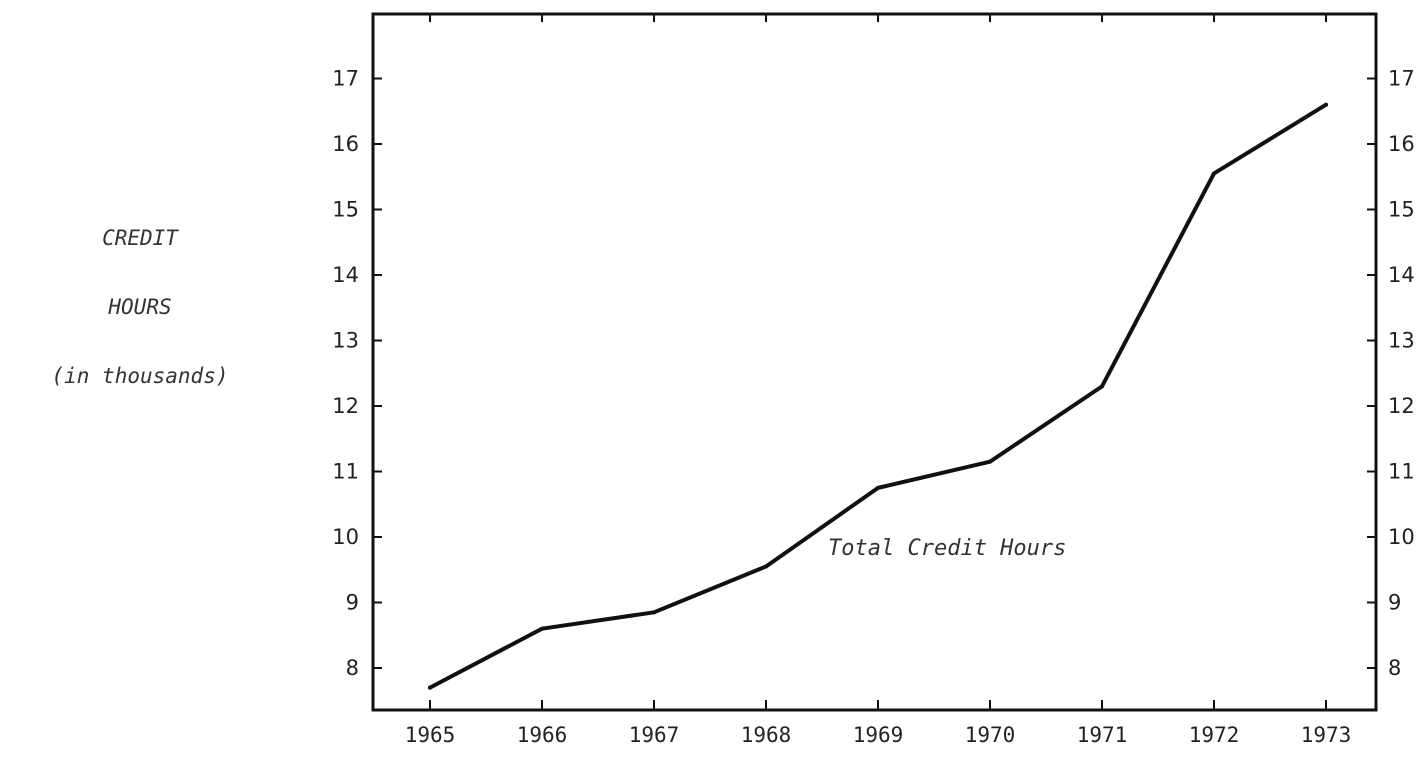  What do you see at coordinates (1326, 735) in the screenshot?
I see `x-tick-label: 1973` at bounding box center [1326, 735].